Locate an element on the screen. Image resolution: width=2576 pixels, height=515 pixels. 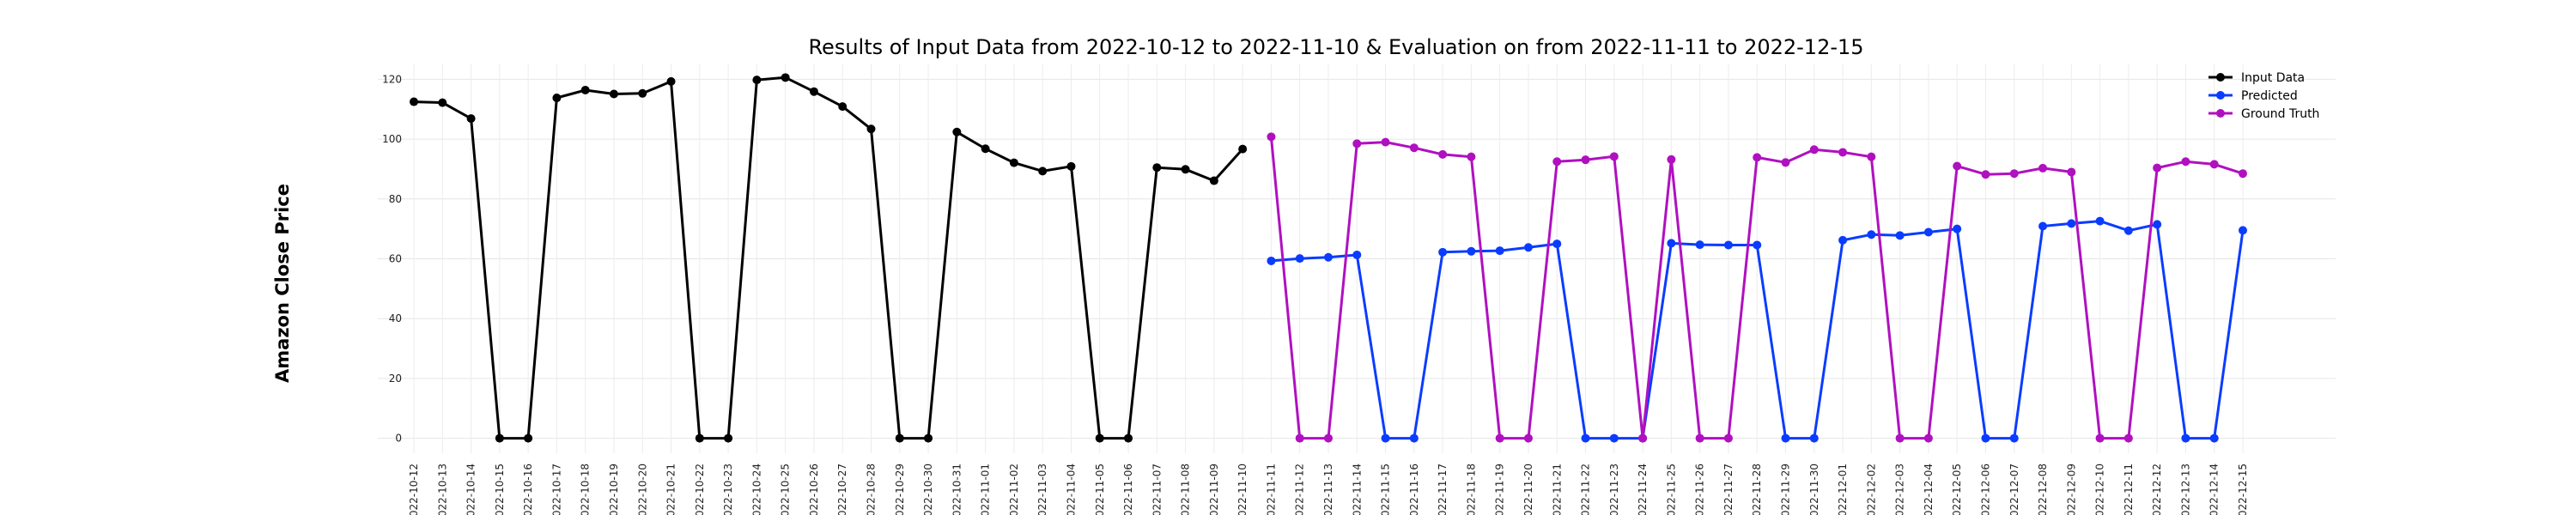
legend-marker is located at coordinates (2221, 113).